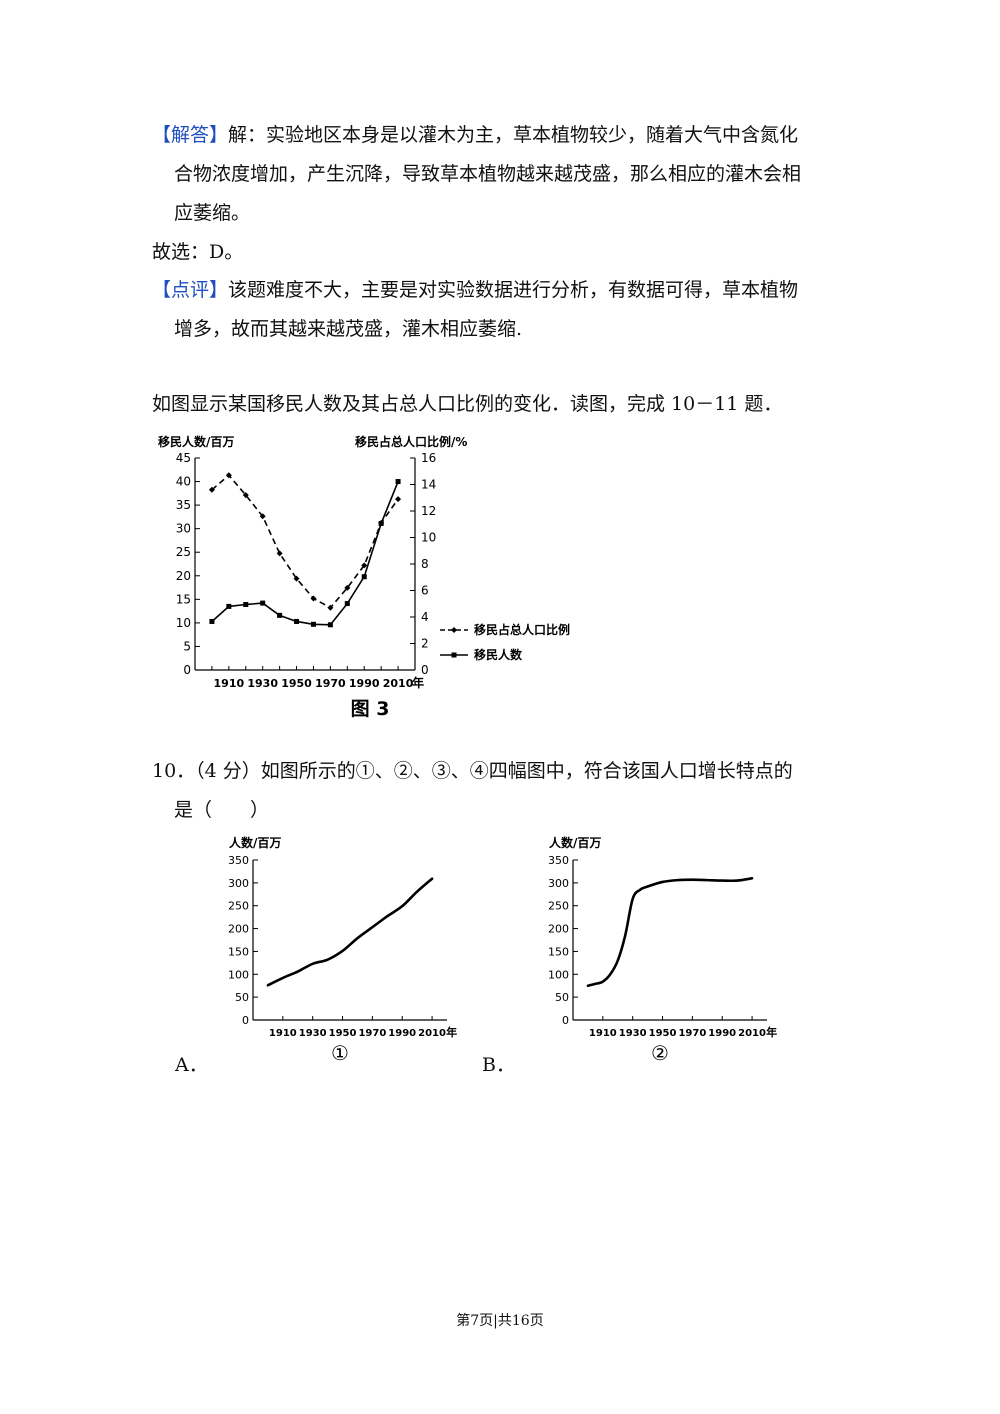 The image size is (1000, 1414). I want to click on left-tick-label: 15, so click(183, 599).